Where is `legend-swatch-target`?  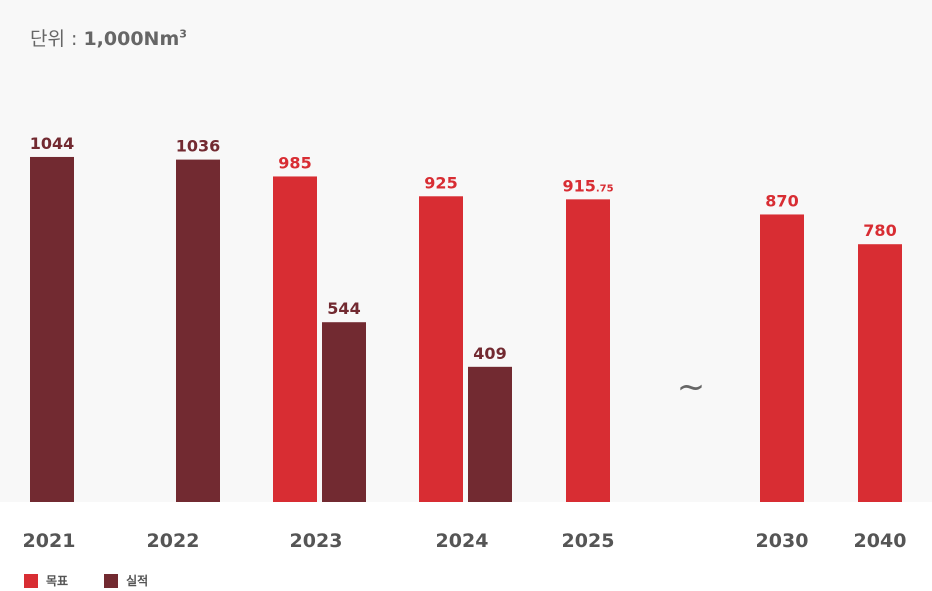 legend-swatch-target is located at coordinates (31, 580).